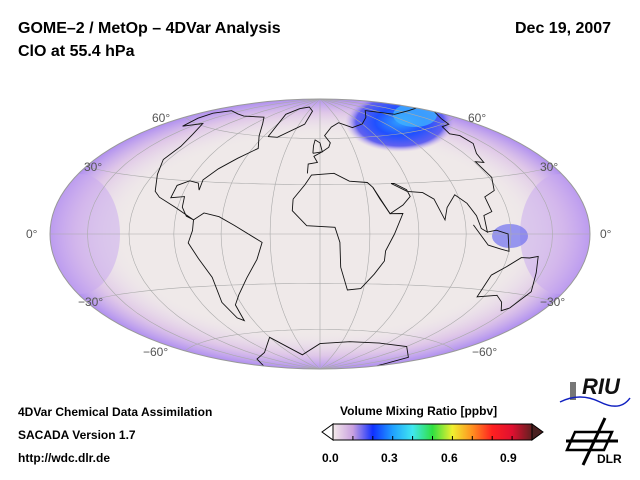  What do you see at coordinates (389, 458) in the screenshot?
I see `colorbar-tick-label: 0.3` at bounding box center [389, 458].